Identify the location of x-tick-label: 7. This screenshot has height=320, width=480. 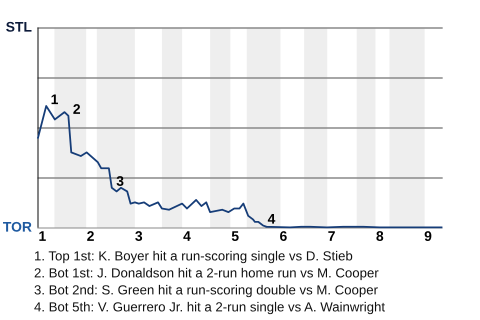
(331, 236).